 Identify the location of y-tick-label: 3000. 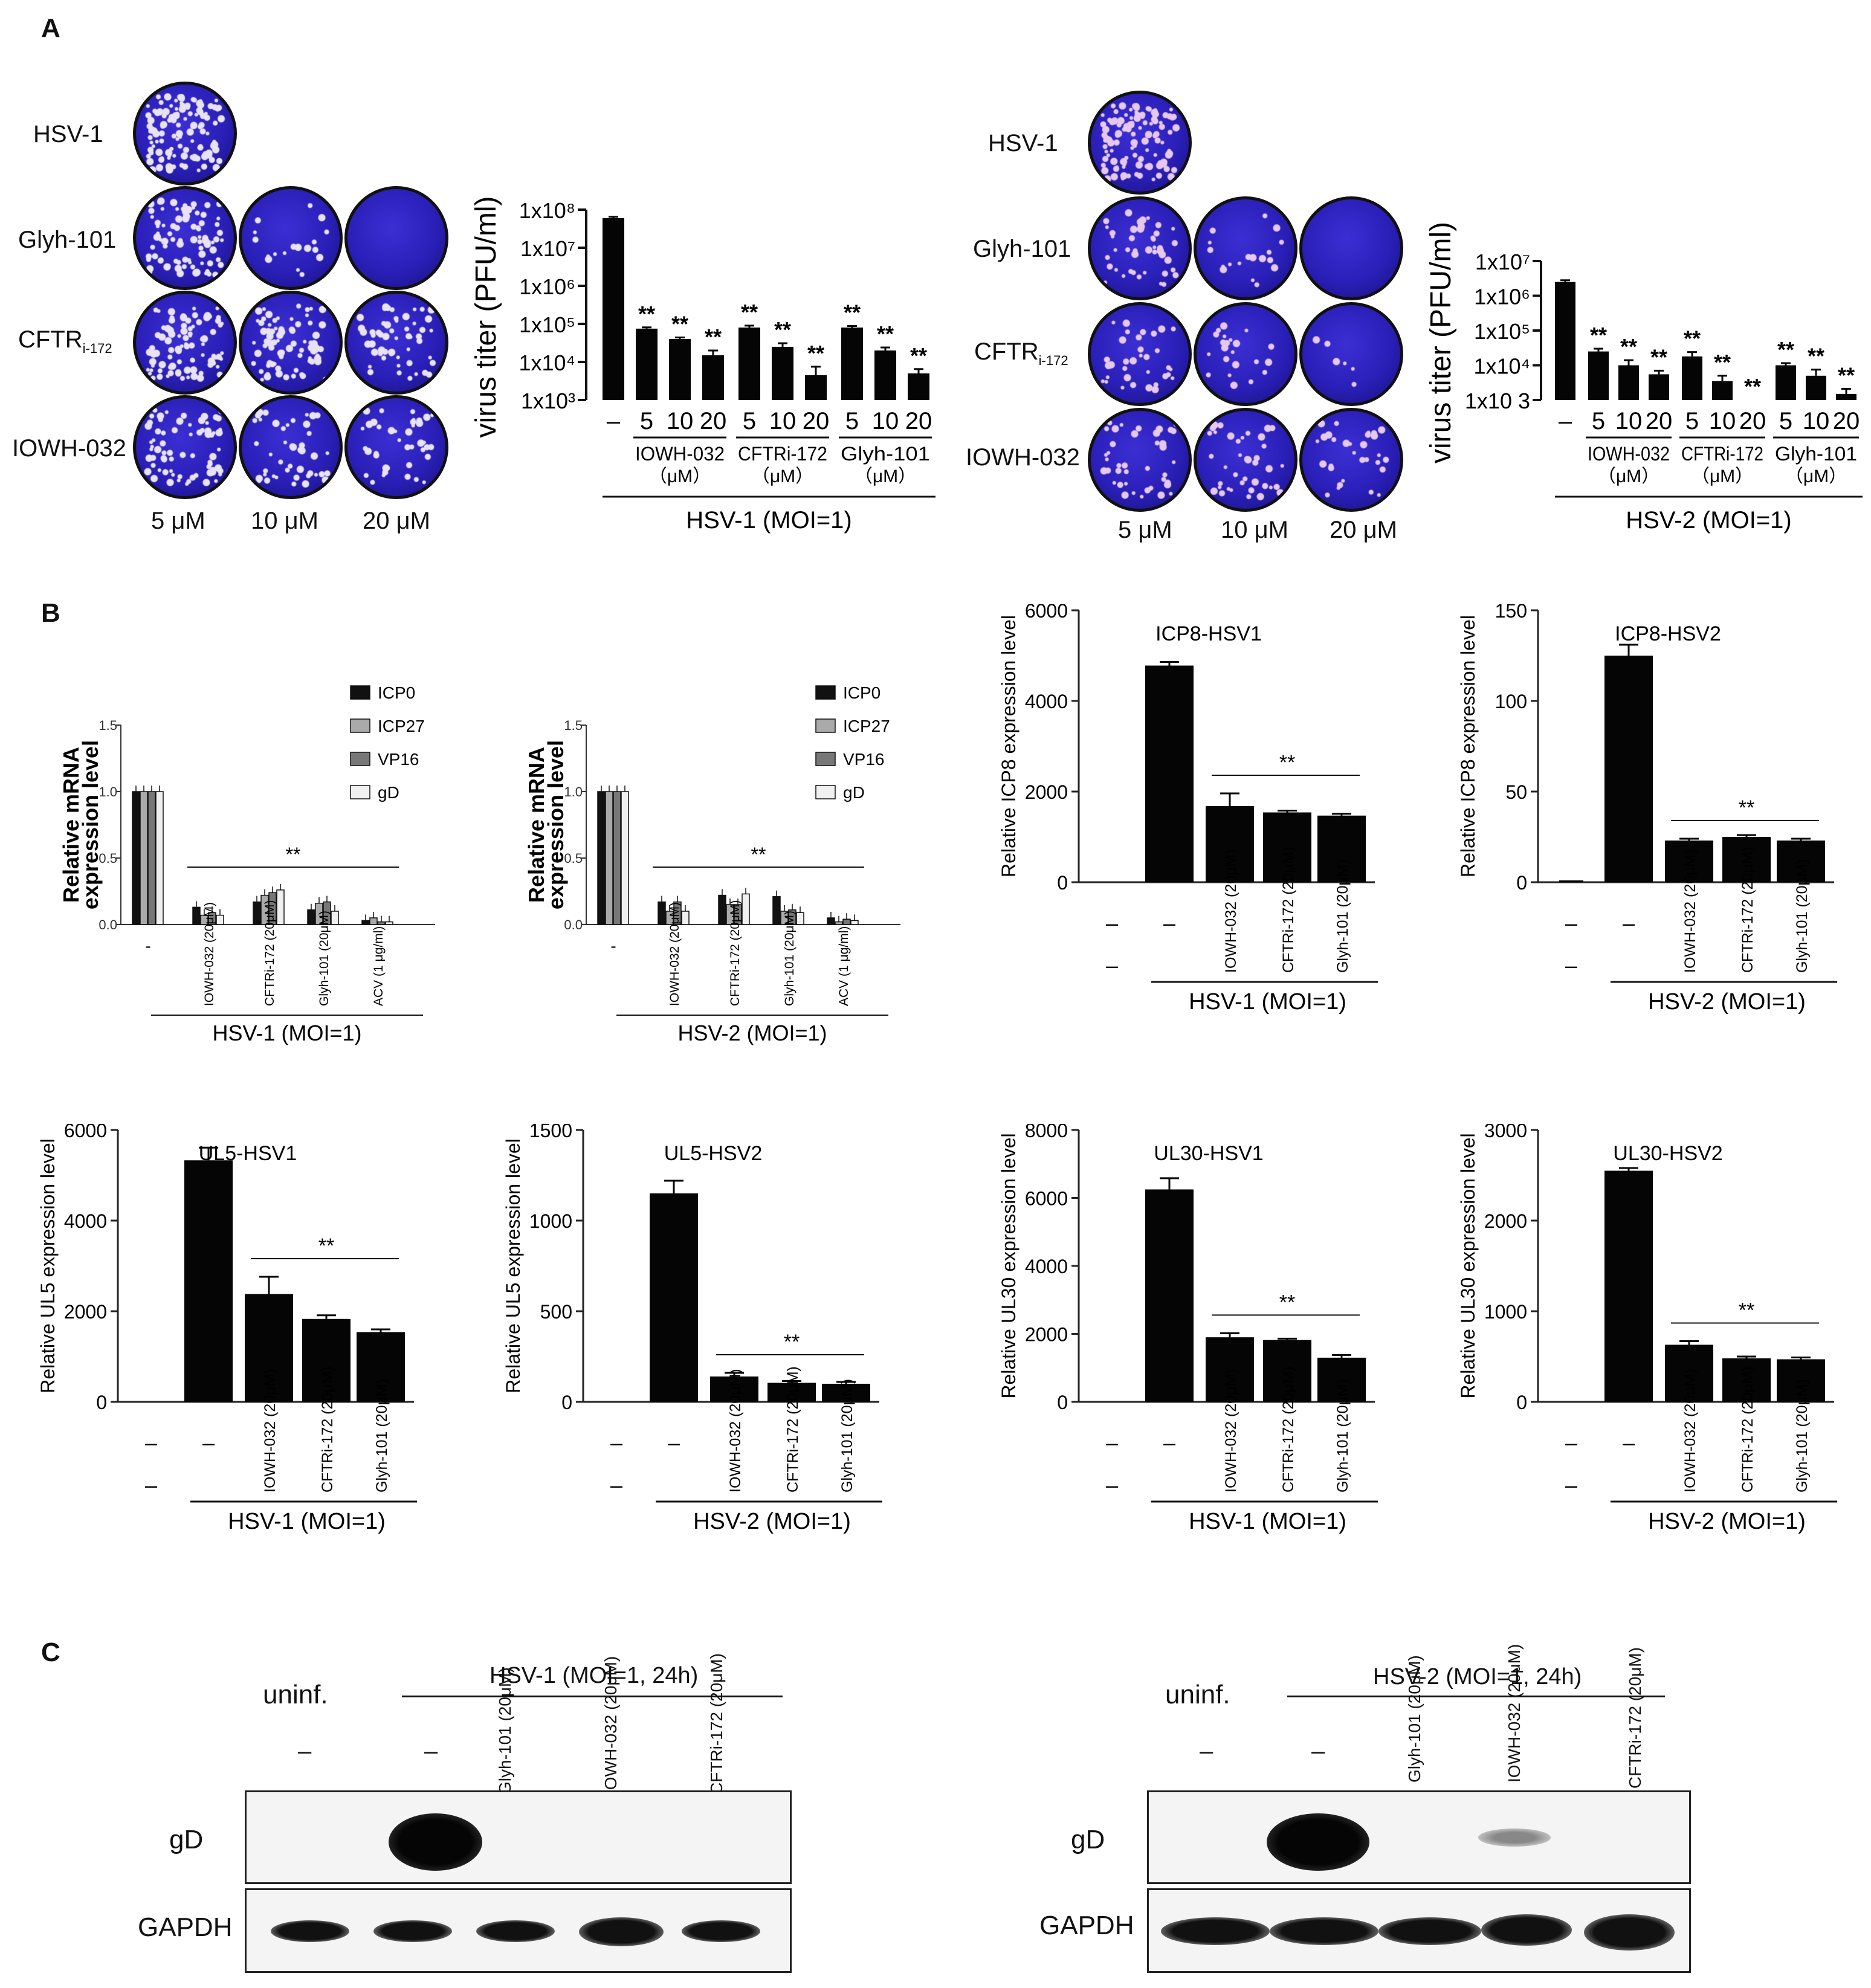
(1506, 1132).